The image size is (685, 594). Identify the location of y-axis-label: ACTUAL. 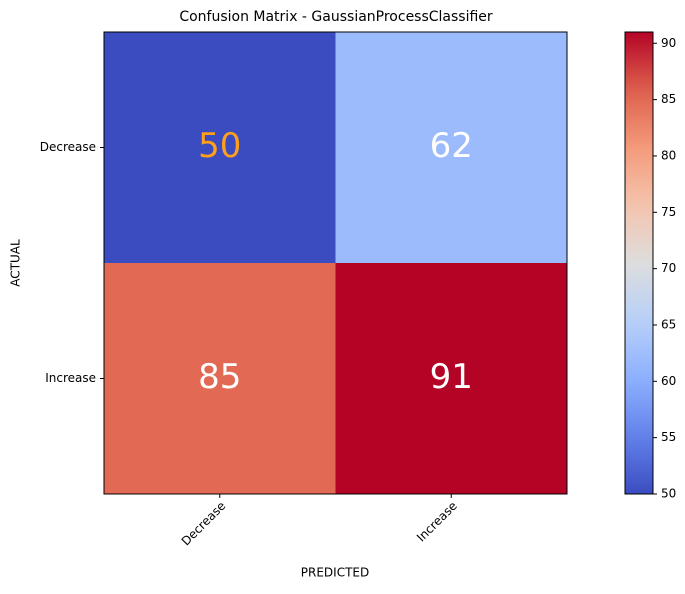
(16, 263).